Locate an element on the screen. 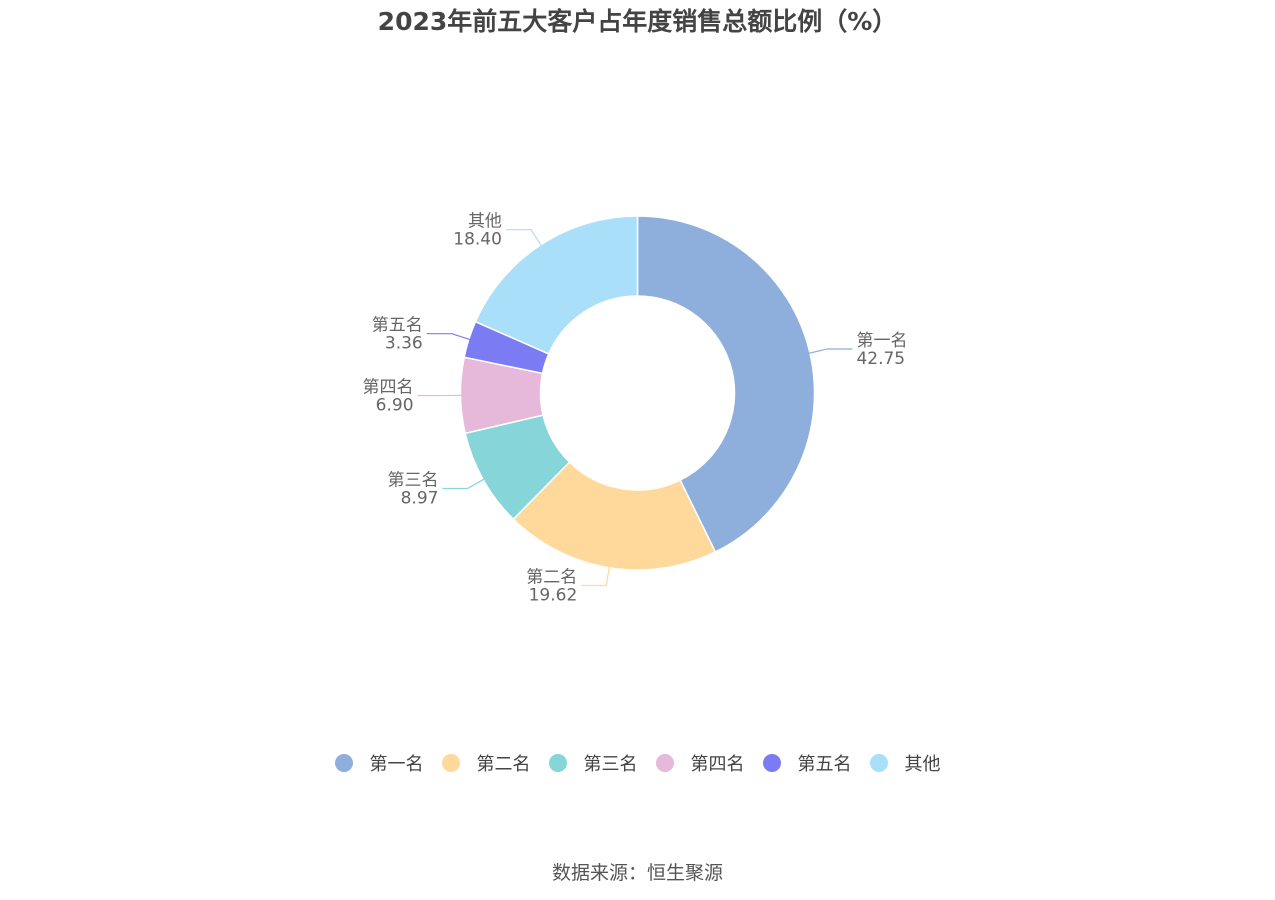  slice-category-label: 第一名 is located at coordinates (881, 341).